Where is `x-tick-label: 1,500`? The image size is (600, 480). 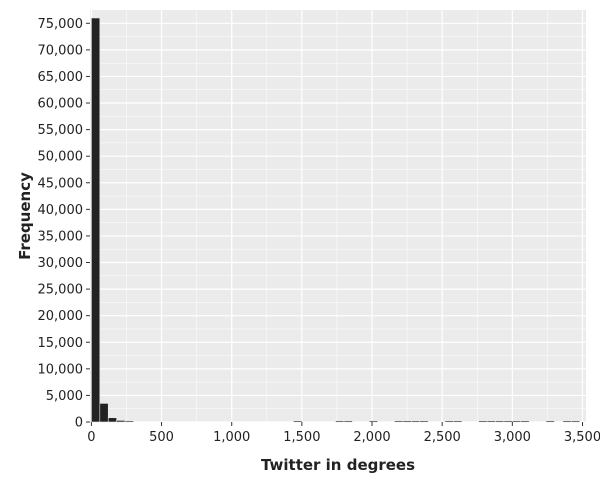
x-tick-label: 1,500 is located at coordinates (301, 437).